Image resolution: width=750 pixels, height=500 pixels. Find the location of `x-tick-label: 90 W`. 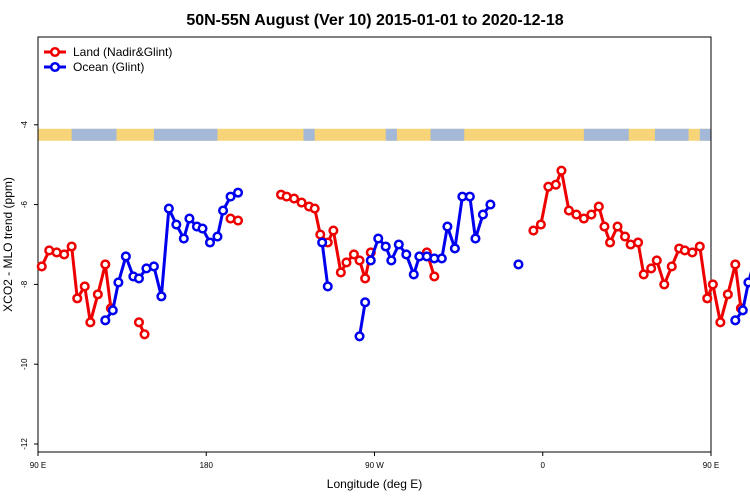

x-tick-label: 90 W is located at coordinates (374, 465).